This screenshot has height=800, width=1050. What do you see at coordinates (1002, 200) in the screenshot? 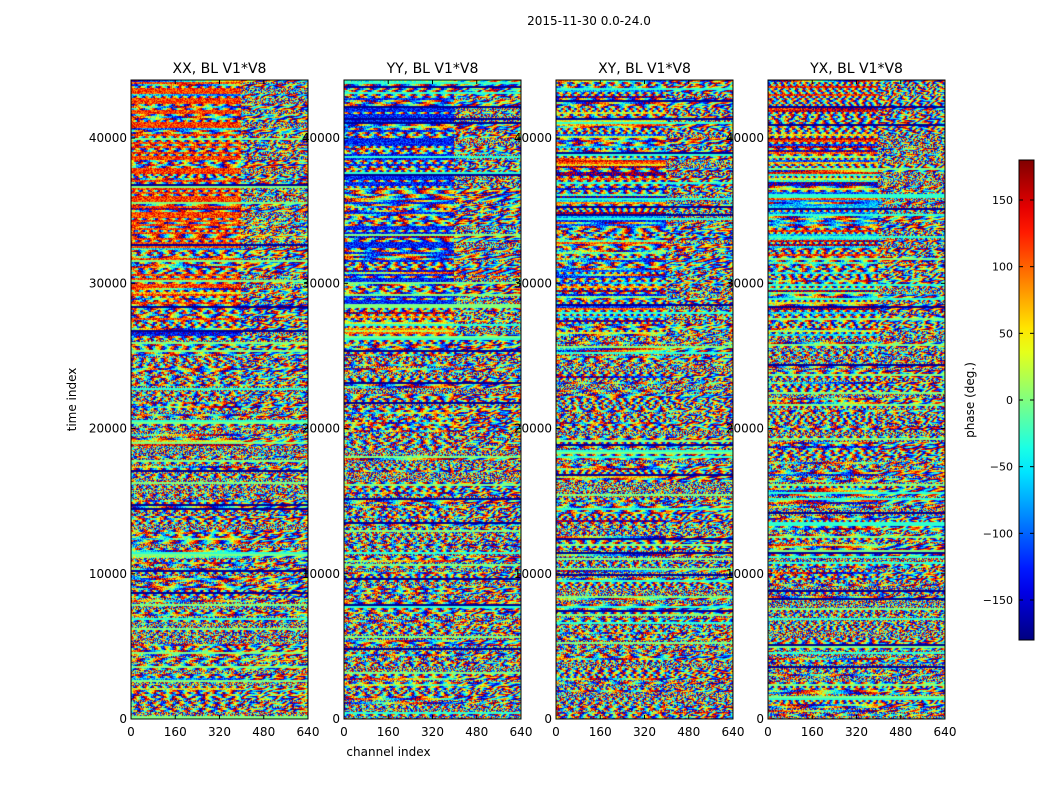
I see `colorbar-tick-label: 150` at bounding box center [1002, 200].